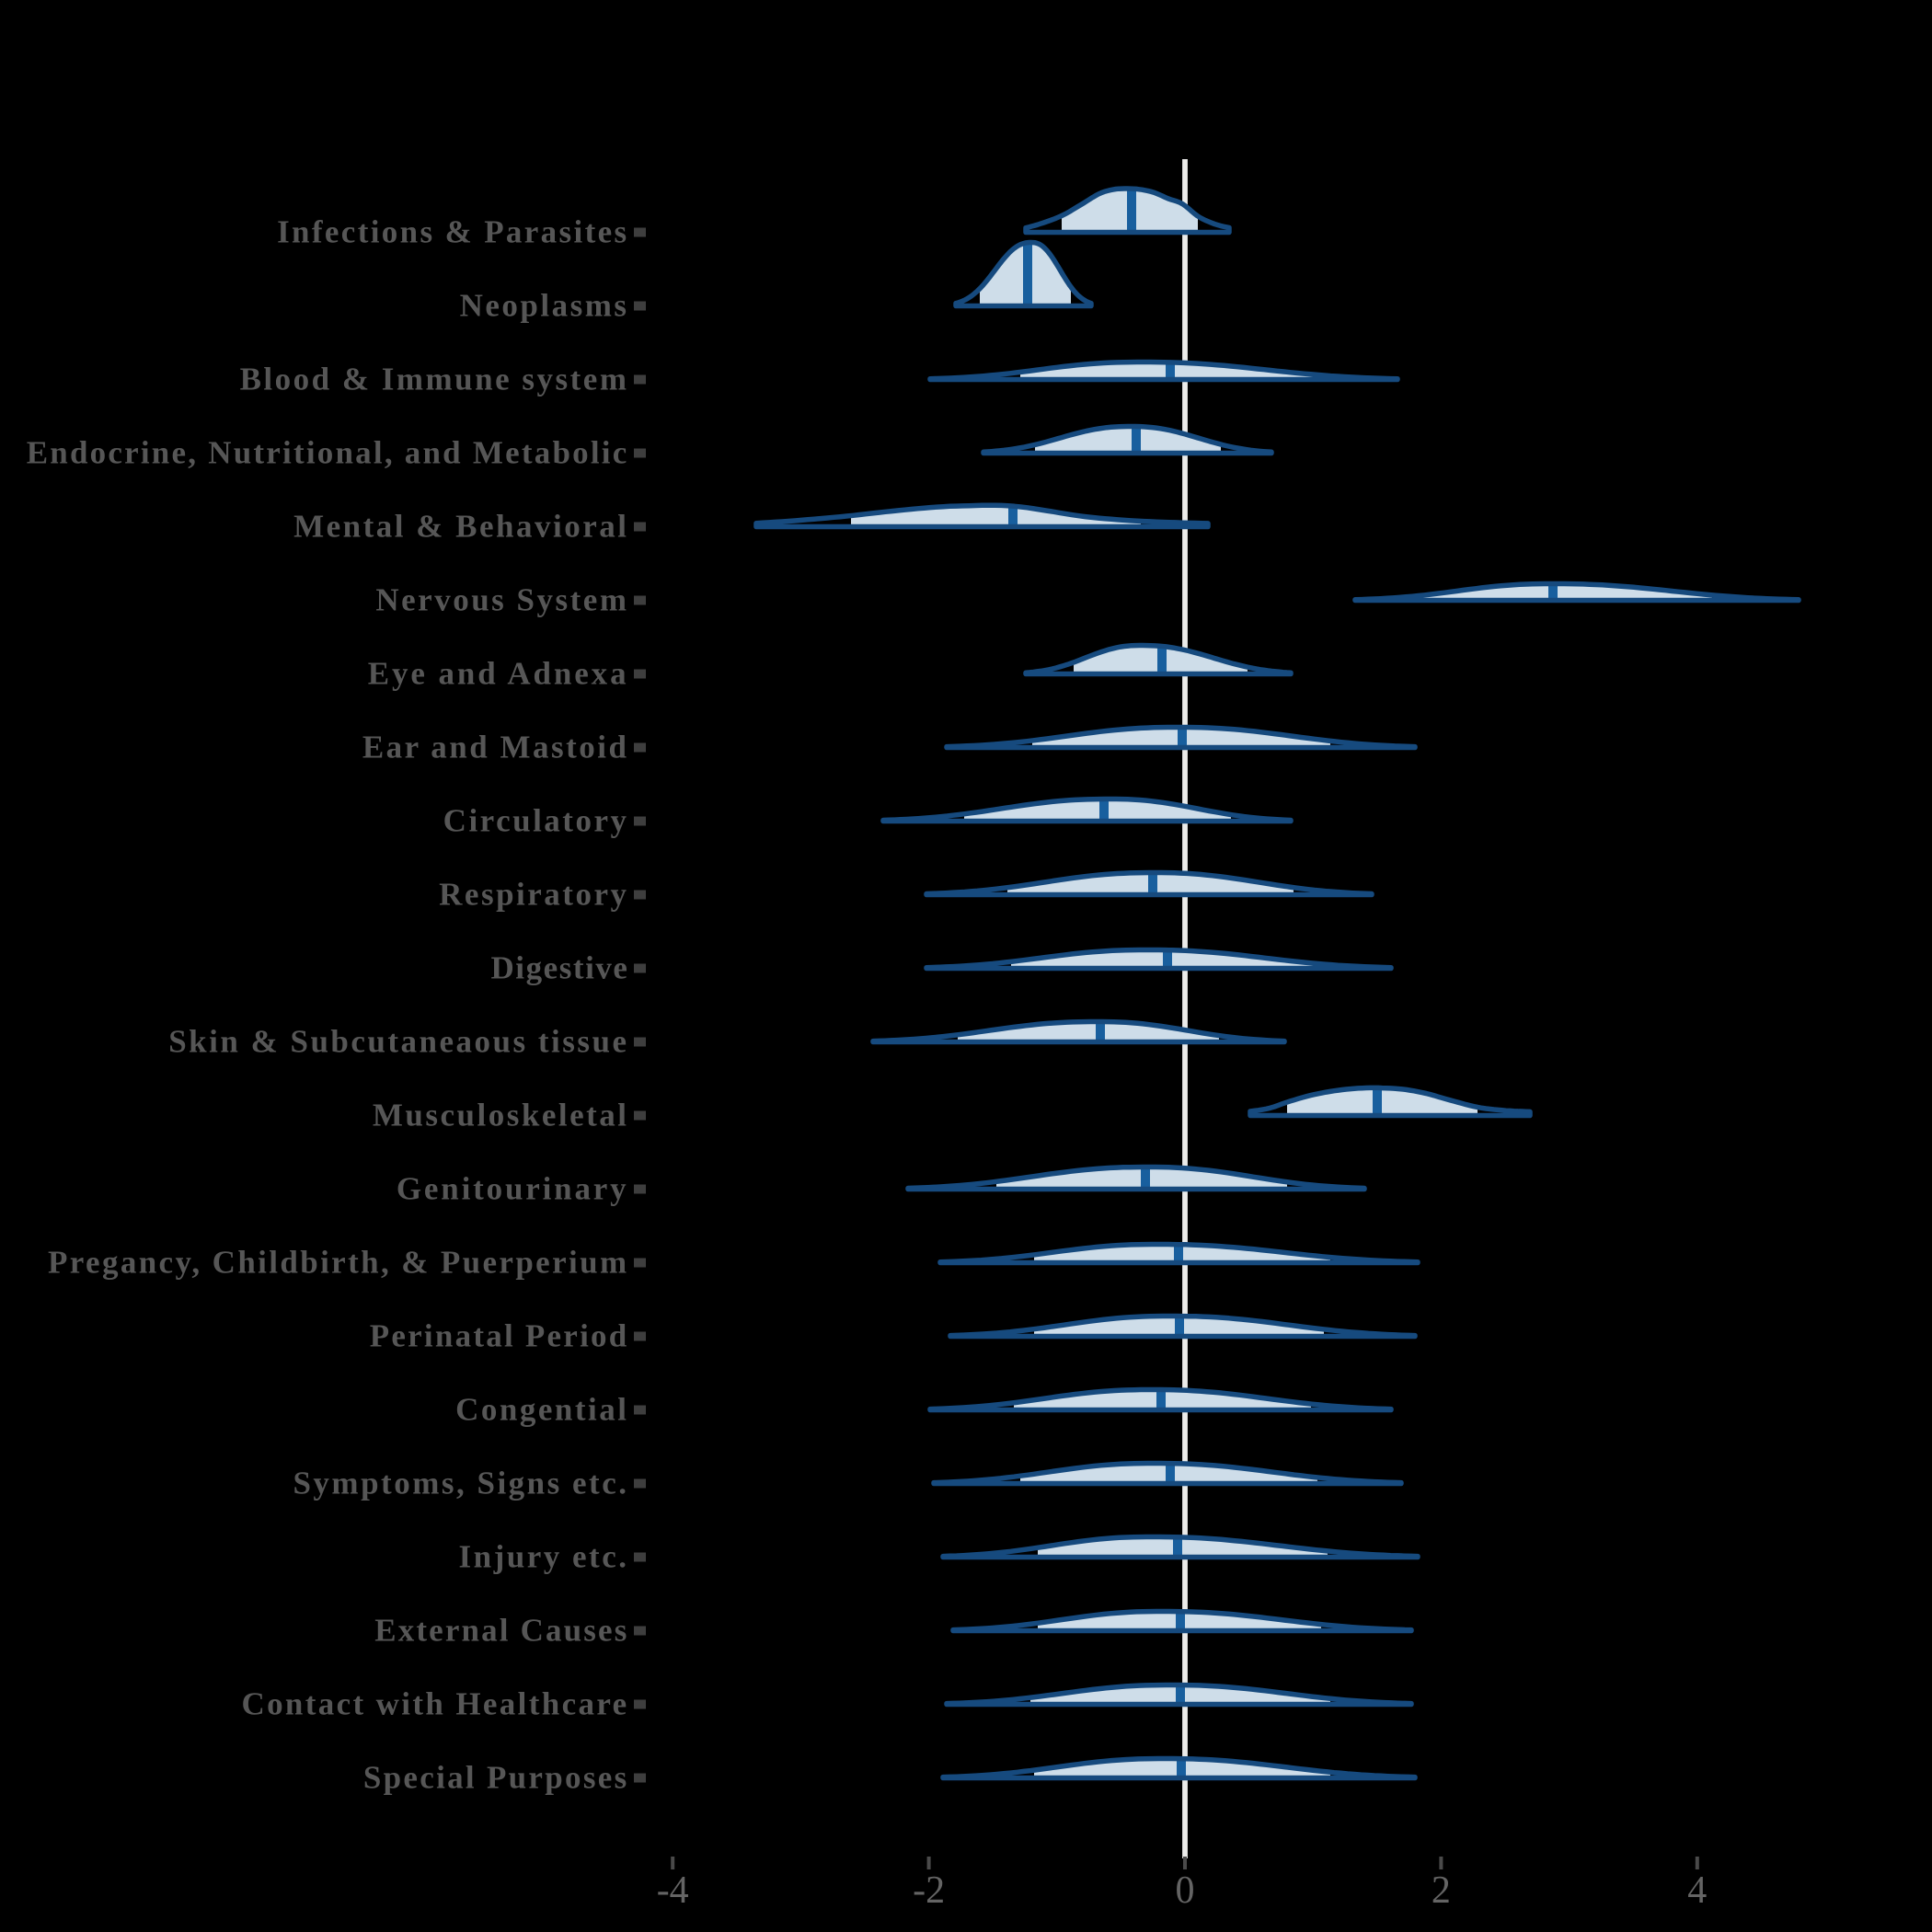 The width and height of the screenshot is (1932, 1932). I want to click on svg-text: 2, so click(1441, 1890).